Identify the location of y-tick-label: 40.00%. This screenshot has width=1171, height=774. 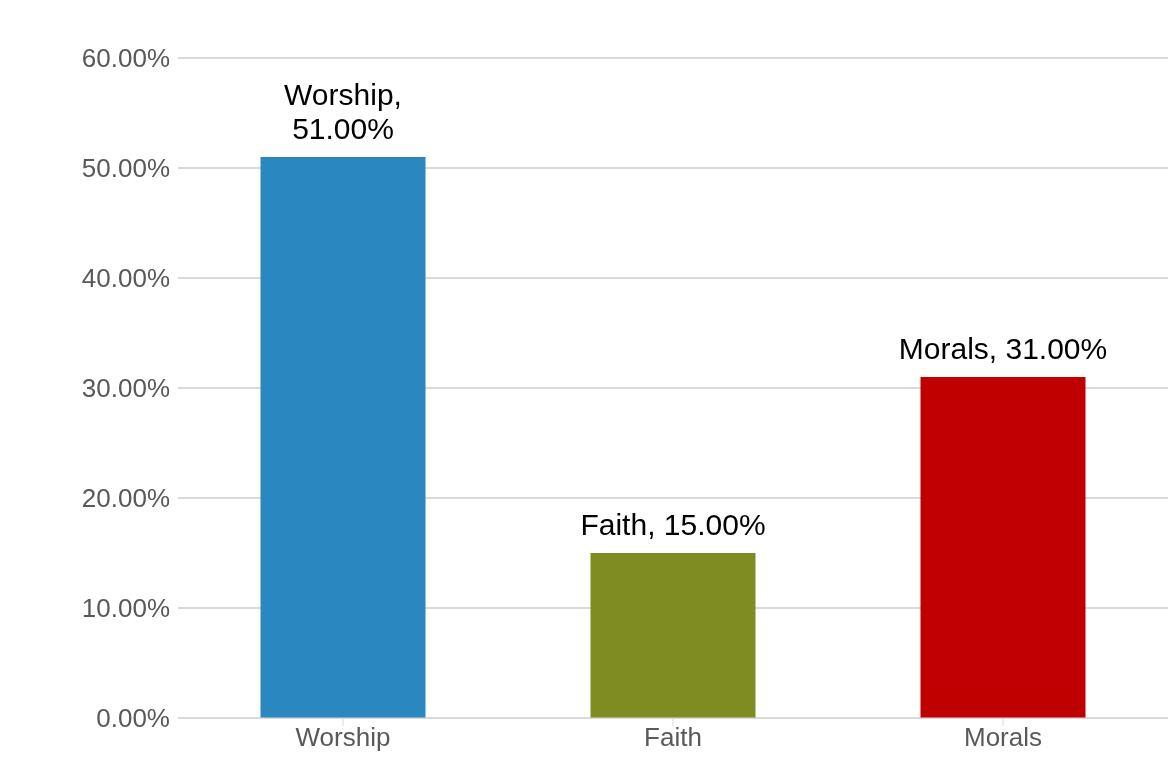
(125, 278).